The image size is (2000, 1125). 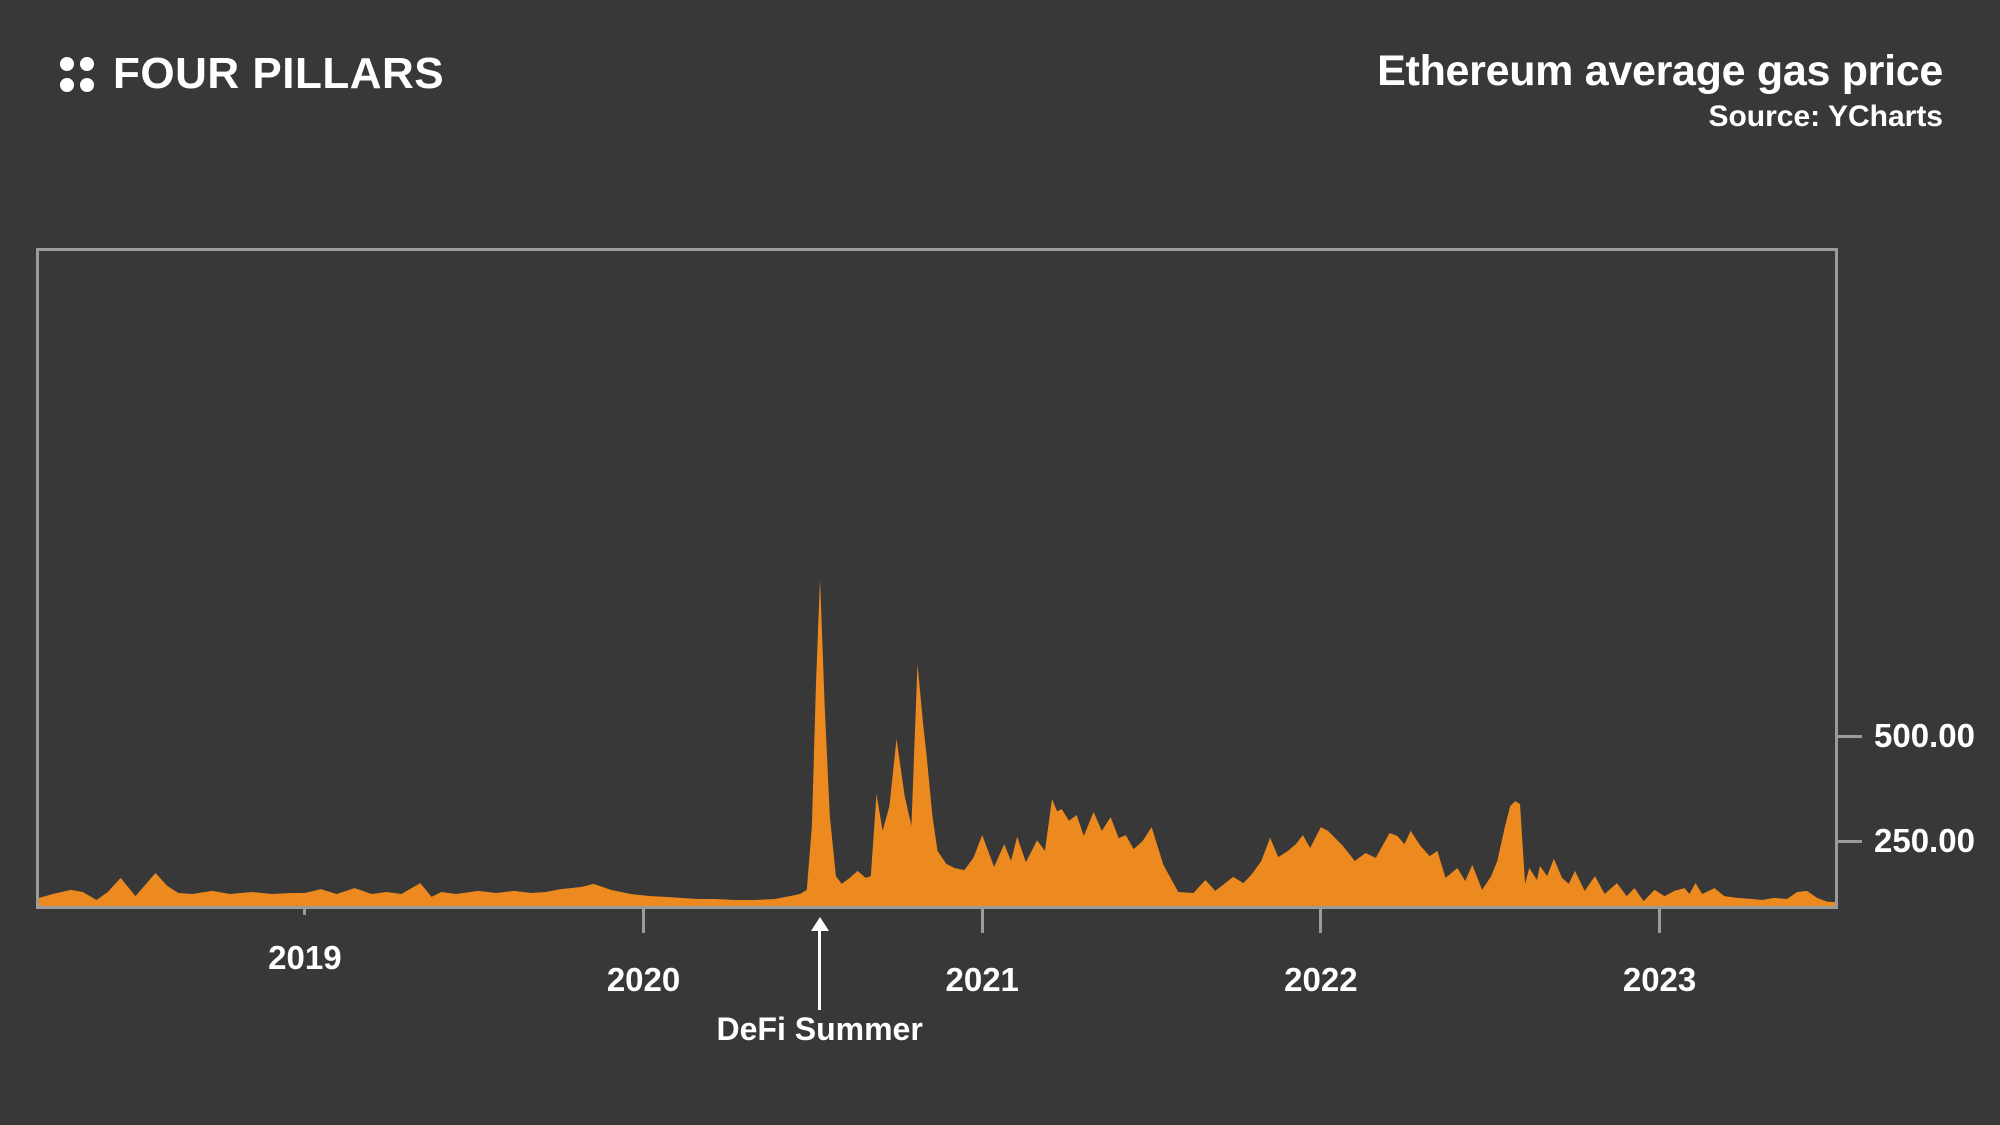 What do you see at coordinates (279, 73) in the screenshot?
I see `logo-text: FOUR PILLARS` at bounding box center [279, 73].